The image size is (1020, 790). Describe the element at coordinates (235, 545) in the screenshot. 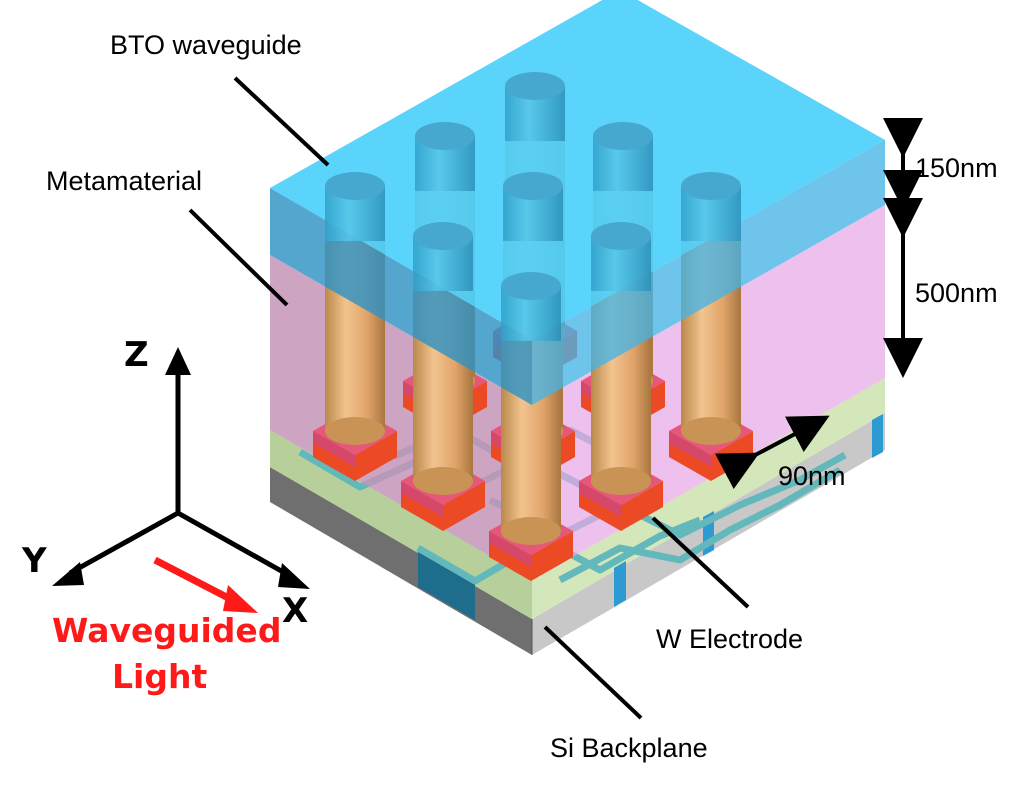

I see `axis-x-line` at that location.